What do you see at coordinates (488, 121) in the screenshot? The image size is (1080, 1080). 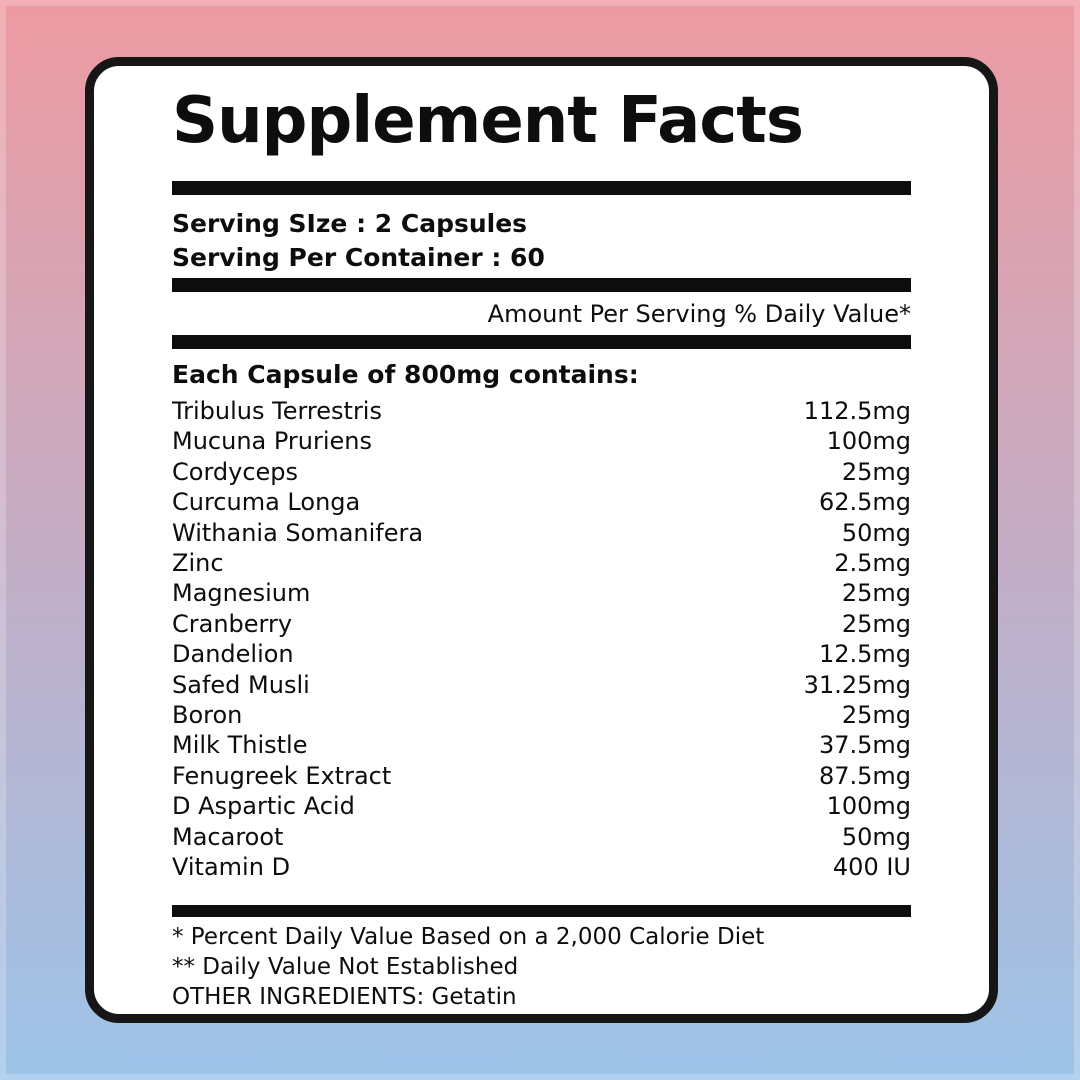 I see `page-title: Supplement Facts` at bounding box center [488, 121].